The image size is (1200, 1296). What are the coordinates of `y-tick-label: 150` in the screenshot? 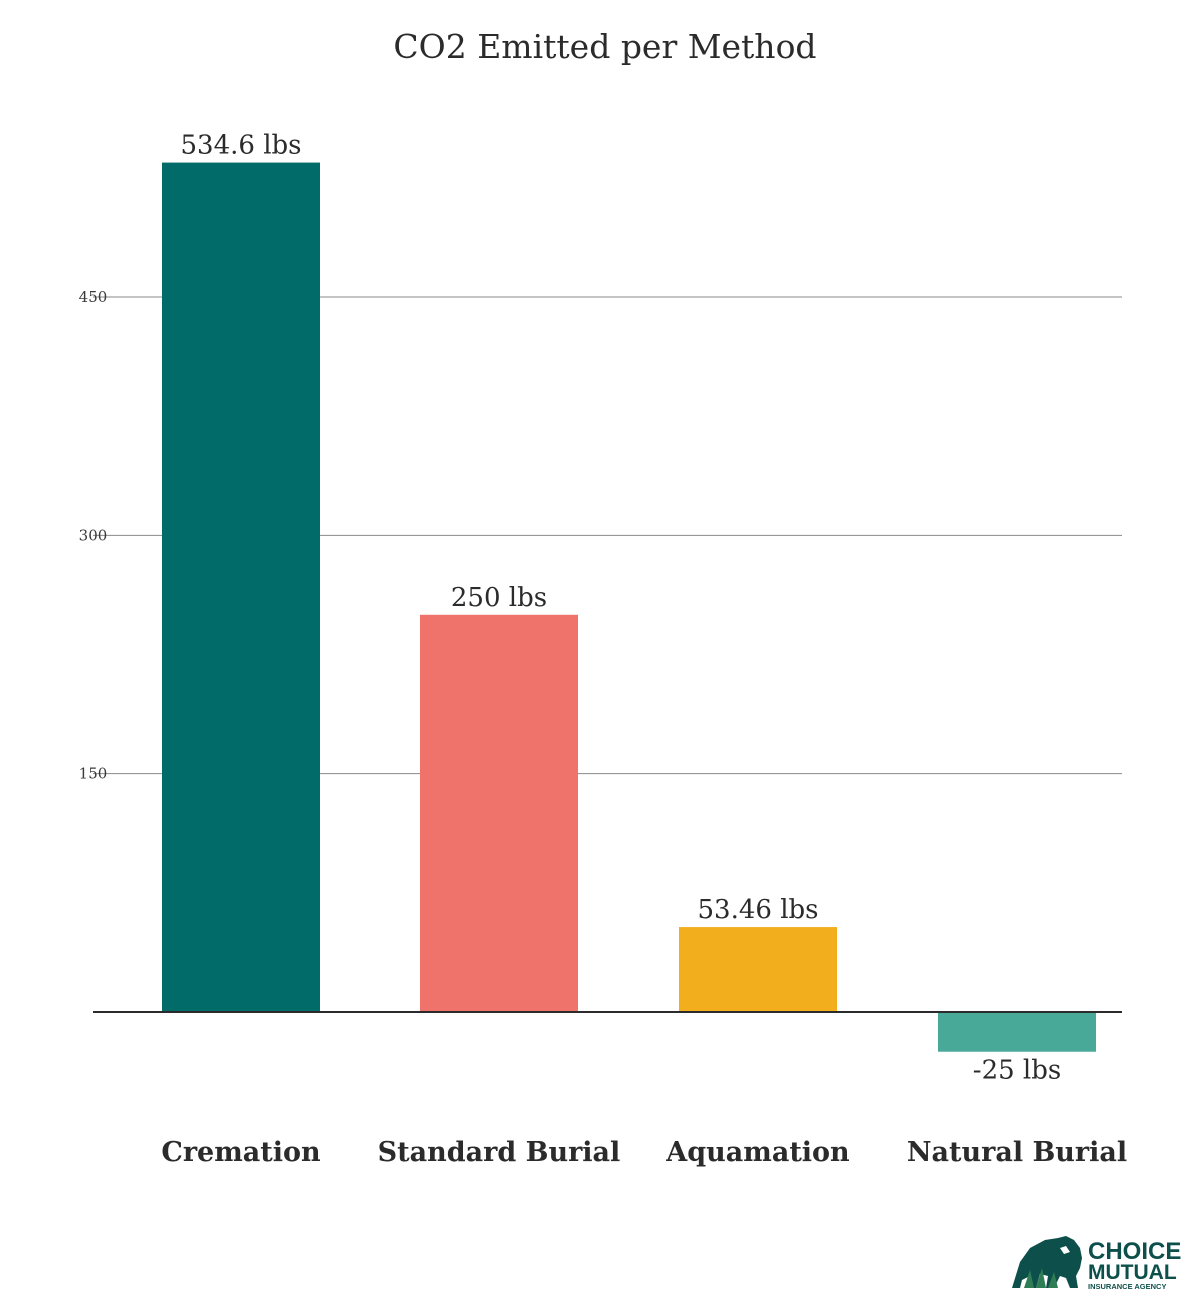 It's located at (93, 774).